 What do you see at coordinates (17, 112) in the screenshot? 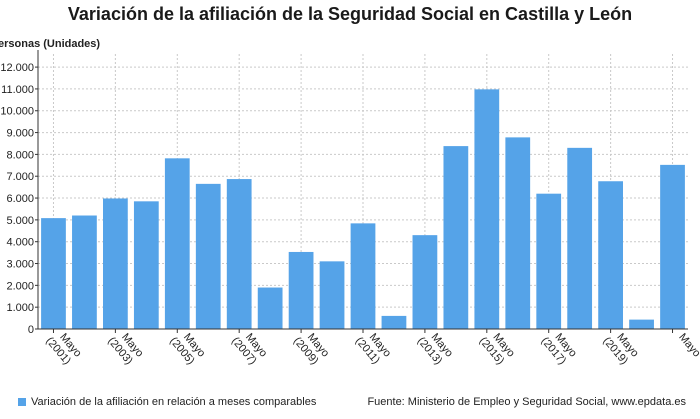
I see `y-tick-label: 10.000` at bounding box center [17, 112].